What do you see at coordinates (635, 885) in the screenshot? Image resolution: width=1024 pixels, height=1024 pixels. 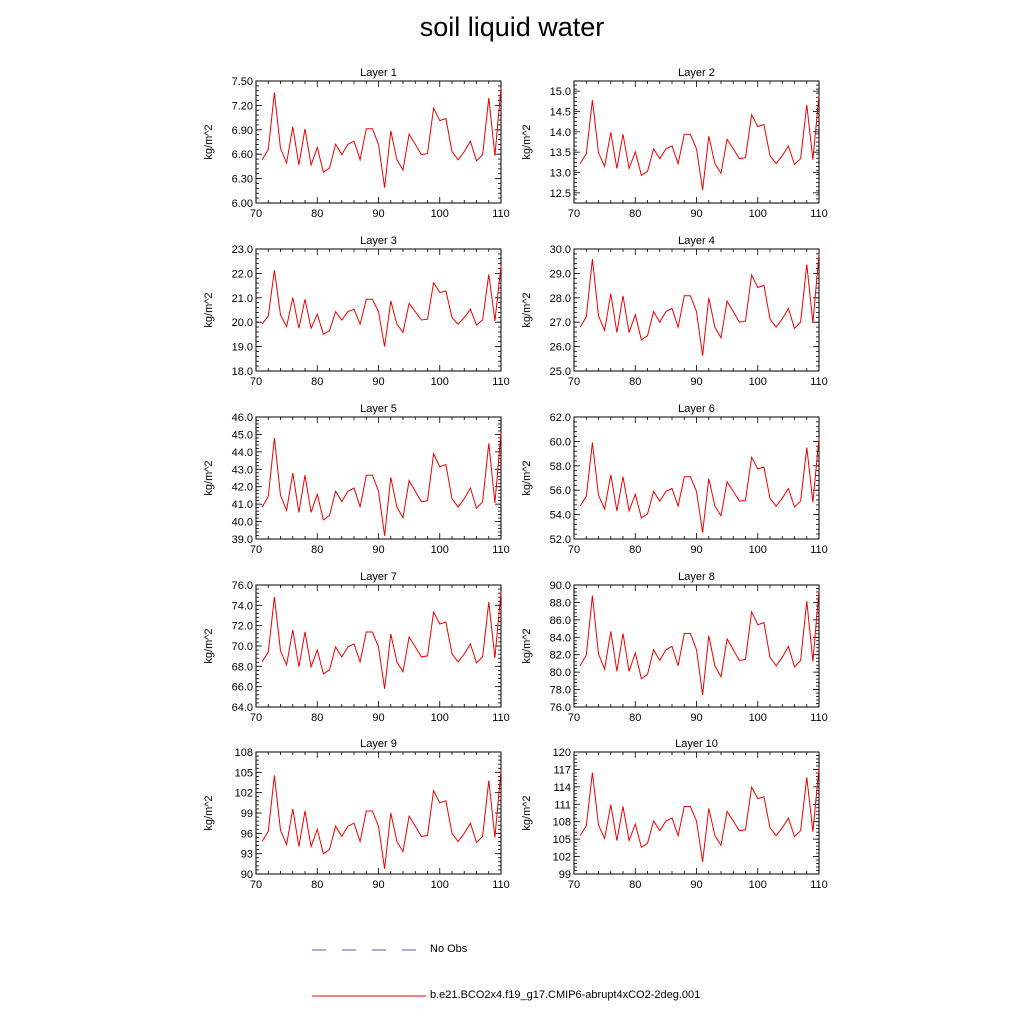 I see `panel-10-xtick-label: 80` at bounding box center [635, 885].